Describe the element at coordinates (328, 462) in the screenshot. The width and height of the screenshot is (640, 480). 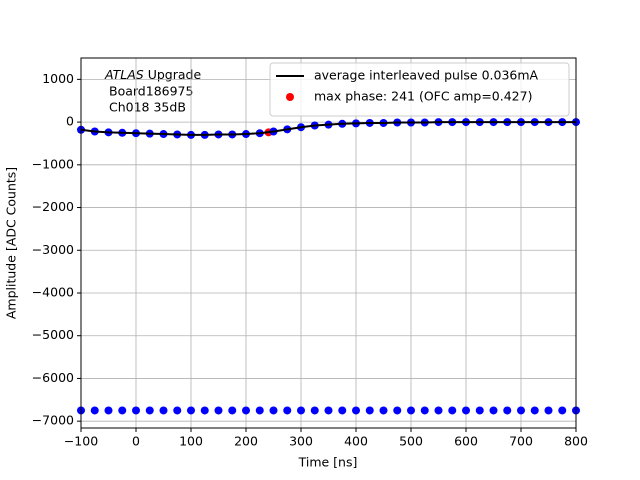
I see `x-axis-label: Time [ns]` at that location.